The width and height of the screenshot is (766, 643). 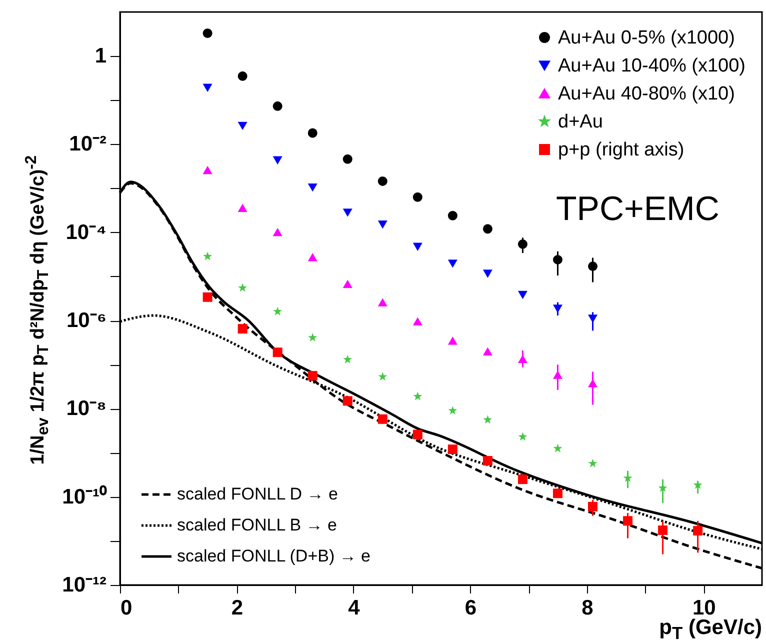 I want to click on legend-label: scaled FONLL D → e, so click(x=257, y=494).